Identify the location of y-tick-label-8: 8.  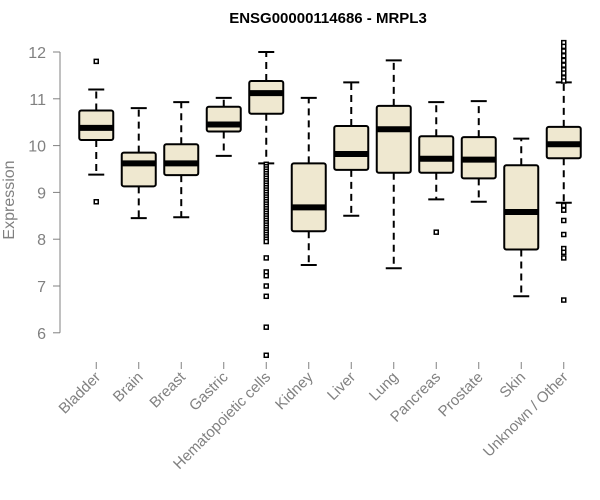
(41, 240).